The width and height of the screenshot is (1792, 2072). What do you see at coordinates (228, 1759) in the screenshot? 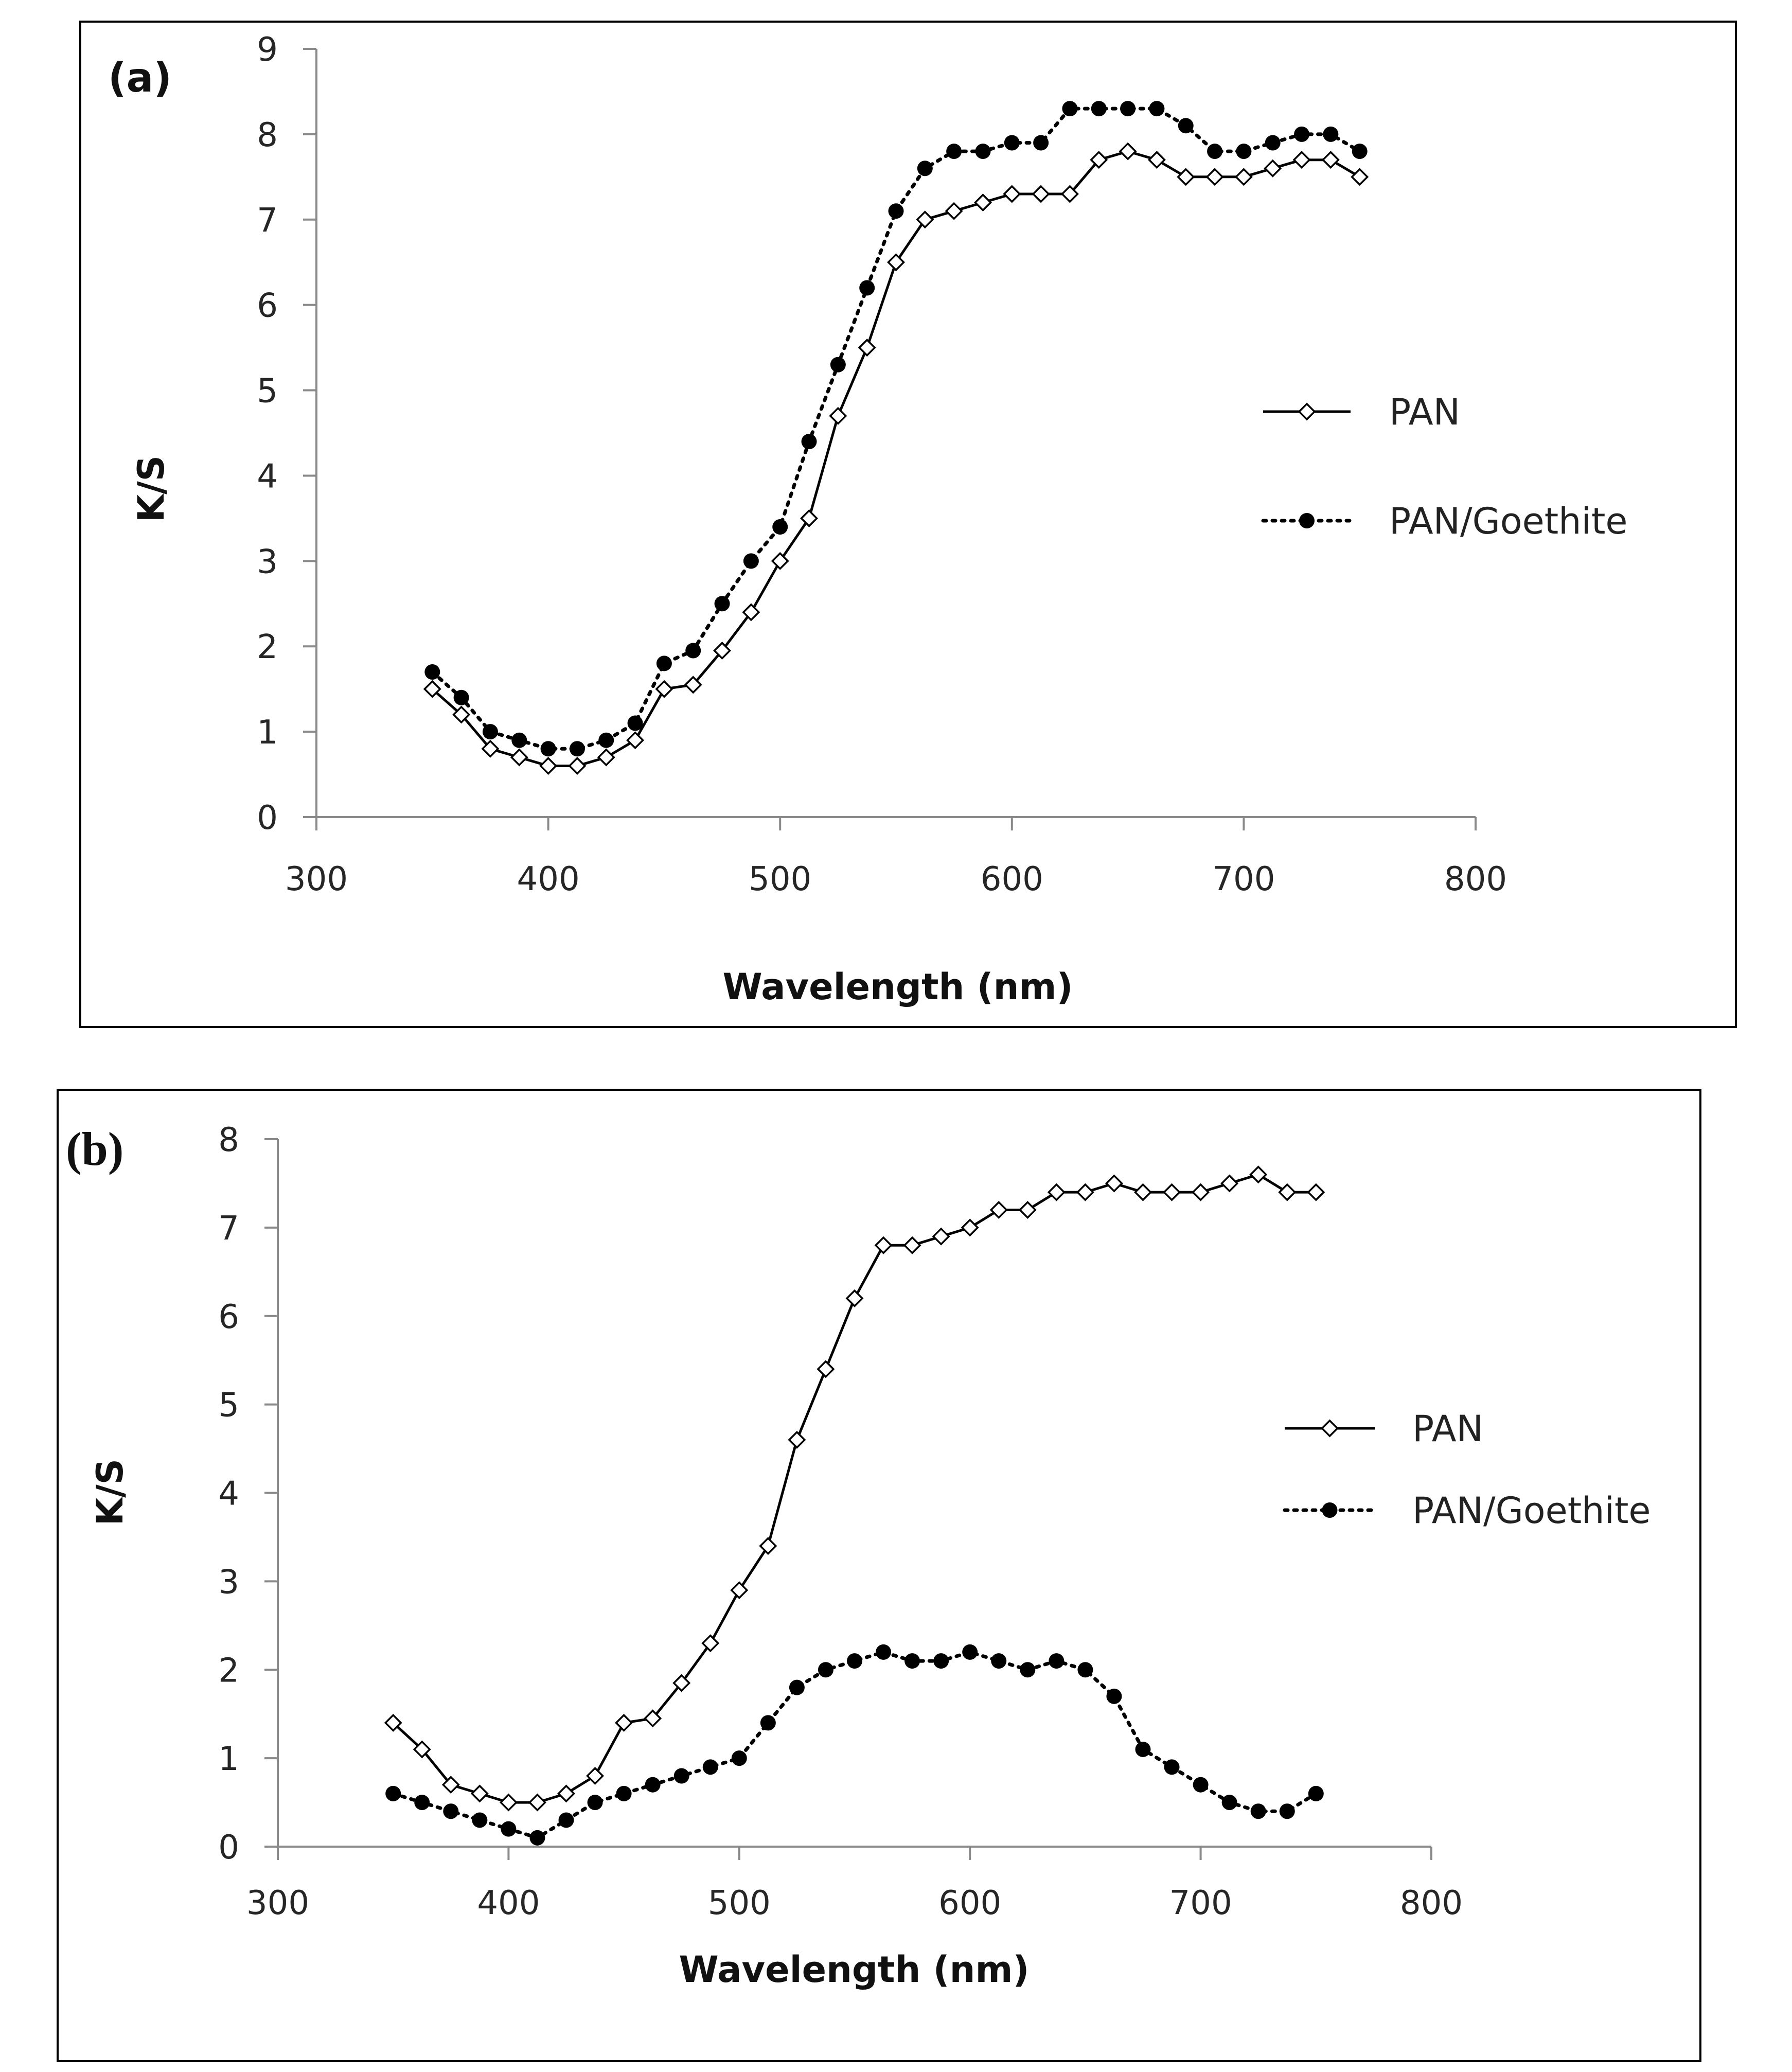
I see `y-tick-label: 1` at bounding box center [228, 1759].